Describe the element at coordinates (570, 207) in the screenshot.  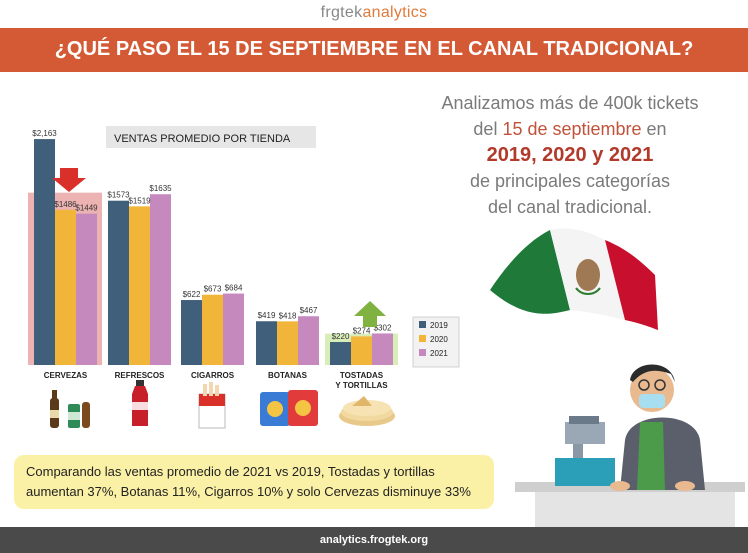
I see `intro-line5: del canal tradicional.` at that location.